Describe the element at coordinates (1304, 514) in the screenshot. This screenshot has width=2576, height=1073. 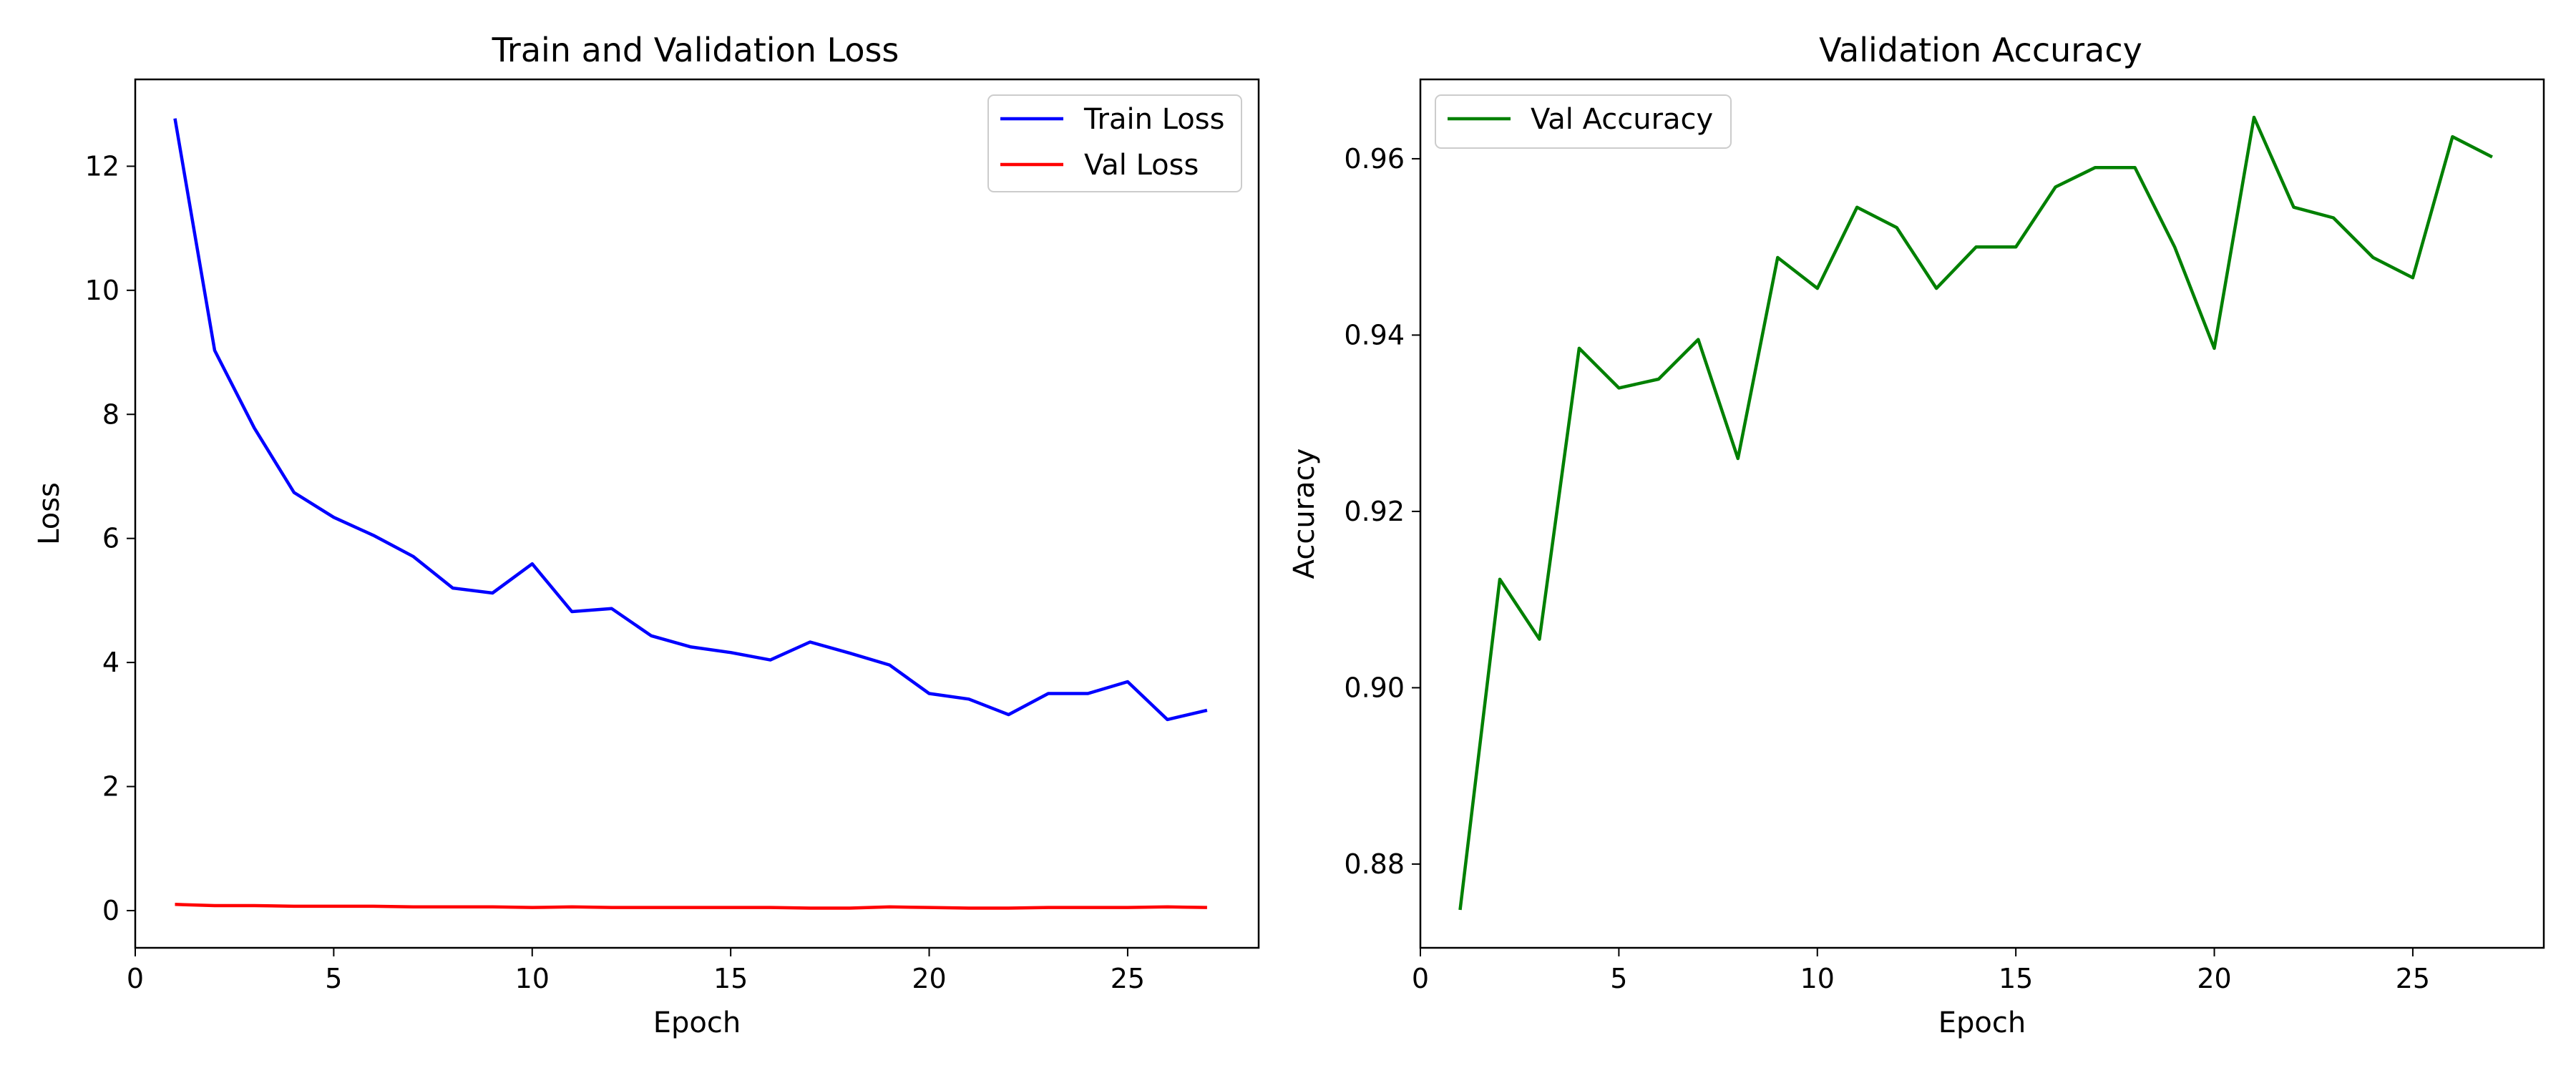
I see `y-axis-label: Accuracy` at that location.